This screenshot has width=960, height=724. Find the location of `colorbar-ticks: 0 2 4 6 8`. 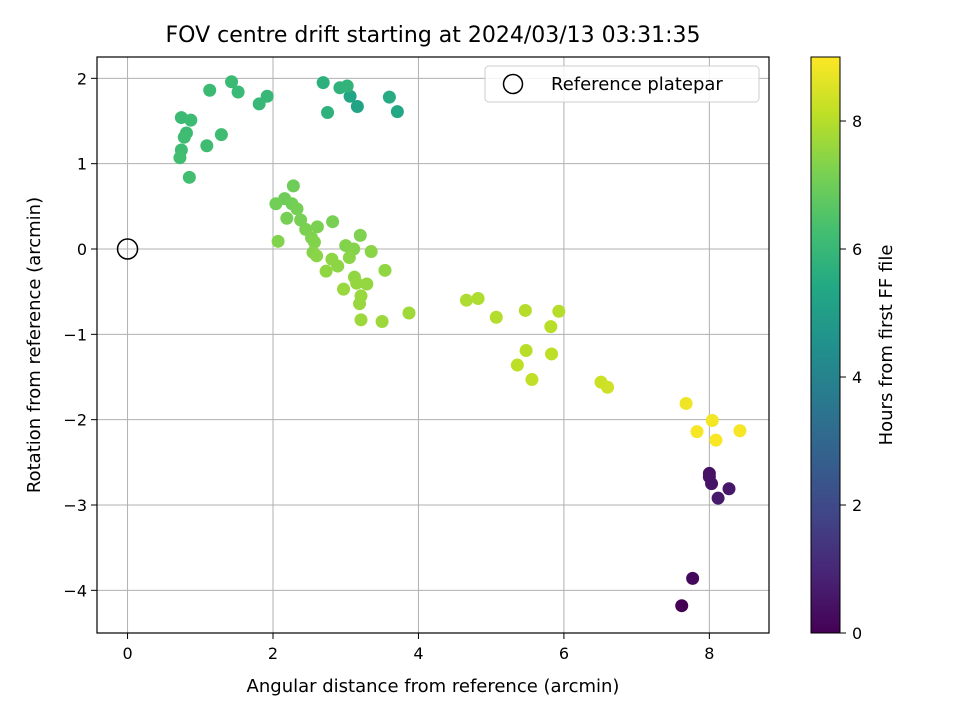

colorbar-ticks: 0 2 4 6 8 is located at coordinates (851, 377).